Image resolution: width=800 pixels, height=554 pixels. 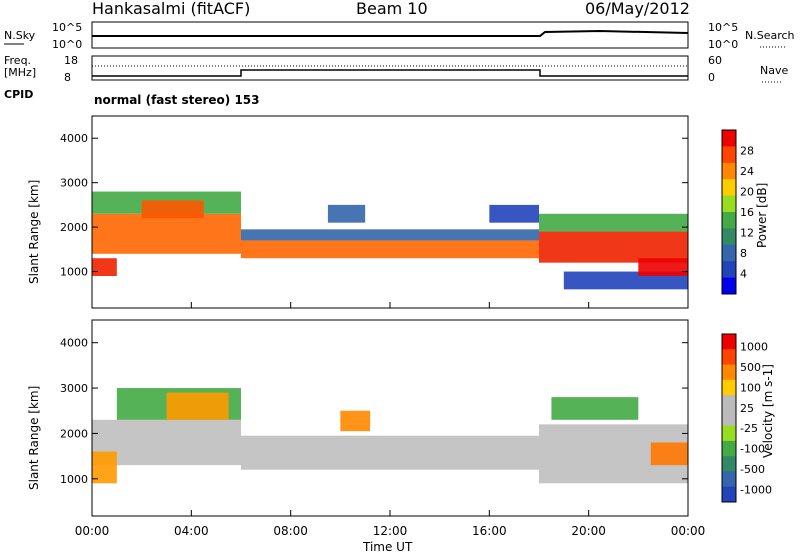 What do you see at coordinates (390, 73) in the screenshot?
I see `freq-line` at bounding box center [390, 73].